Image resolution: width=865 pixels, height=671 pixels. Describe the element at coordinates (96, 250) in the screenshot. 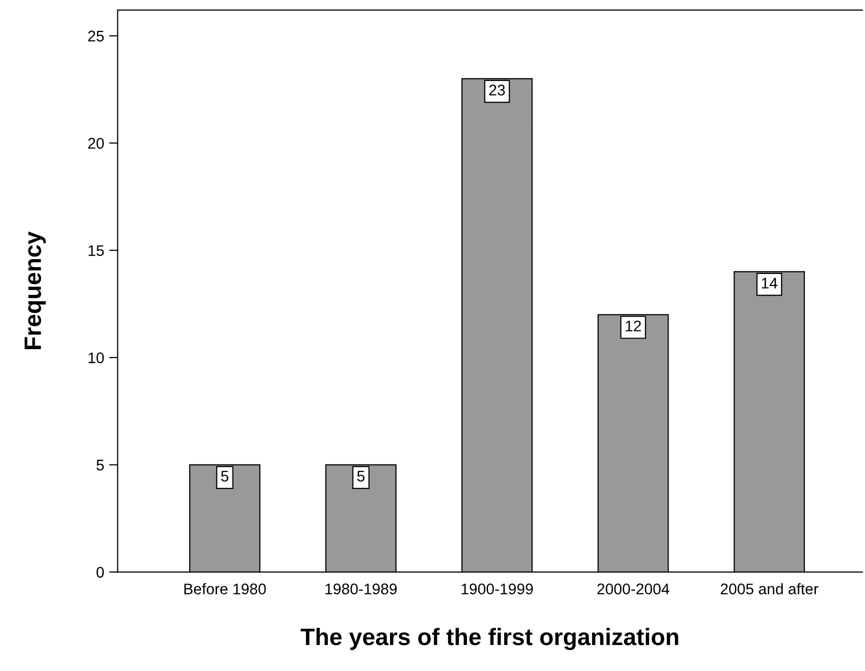

I see `y-tick-label: 15` at that location.